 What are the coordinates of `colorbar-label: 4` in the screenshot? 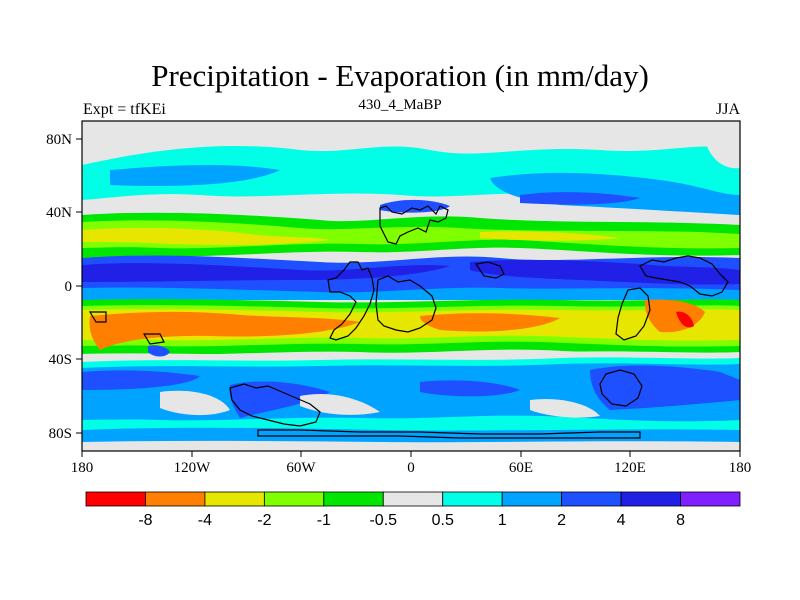 It's located at (621, 520).